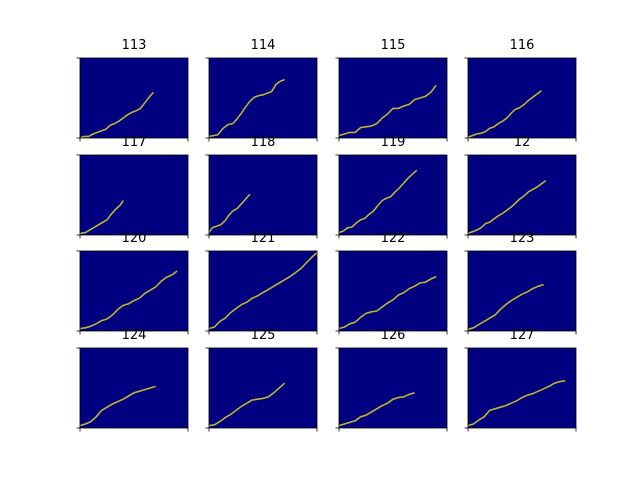 The height and width of the screenshot is (480, 640). I want to click on subplot-title: 117, so click(134, 142).